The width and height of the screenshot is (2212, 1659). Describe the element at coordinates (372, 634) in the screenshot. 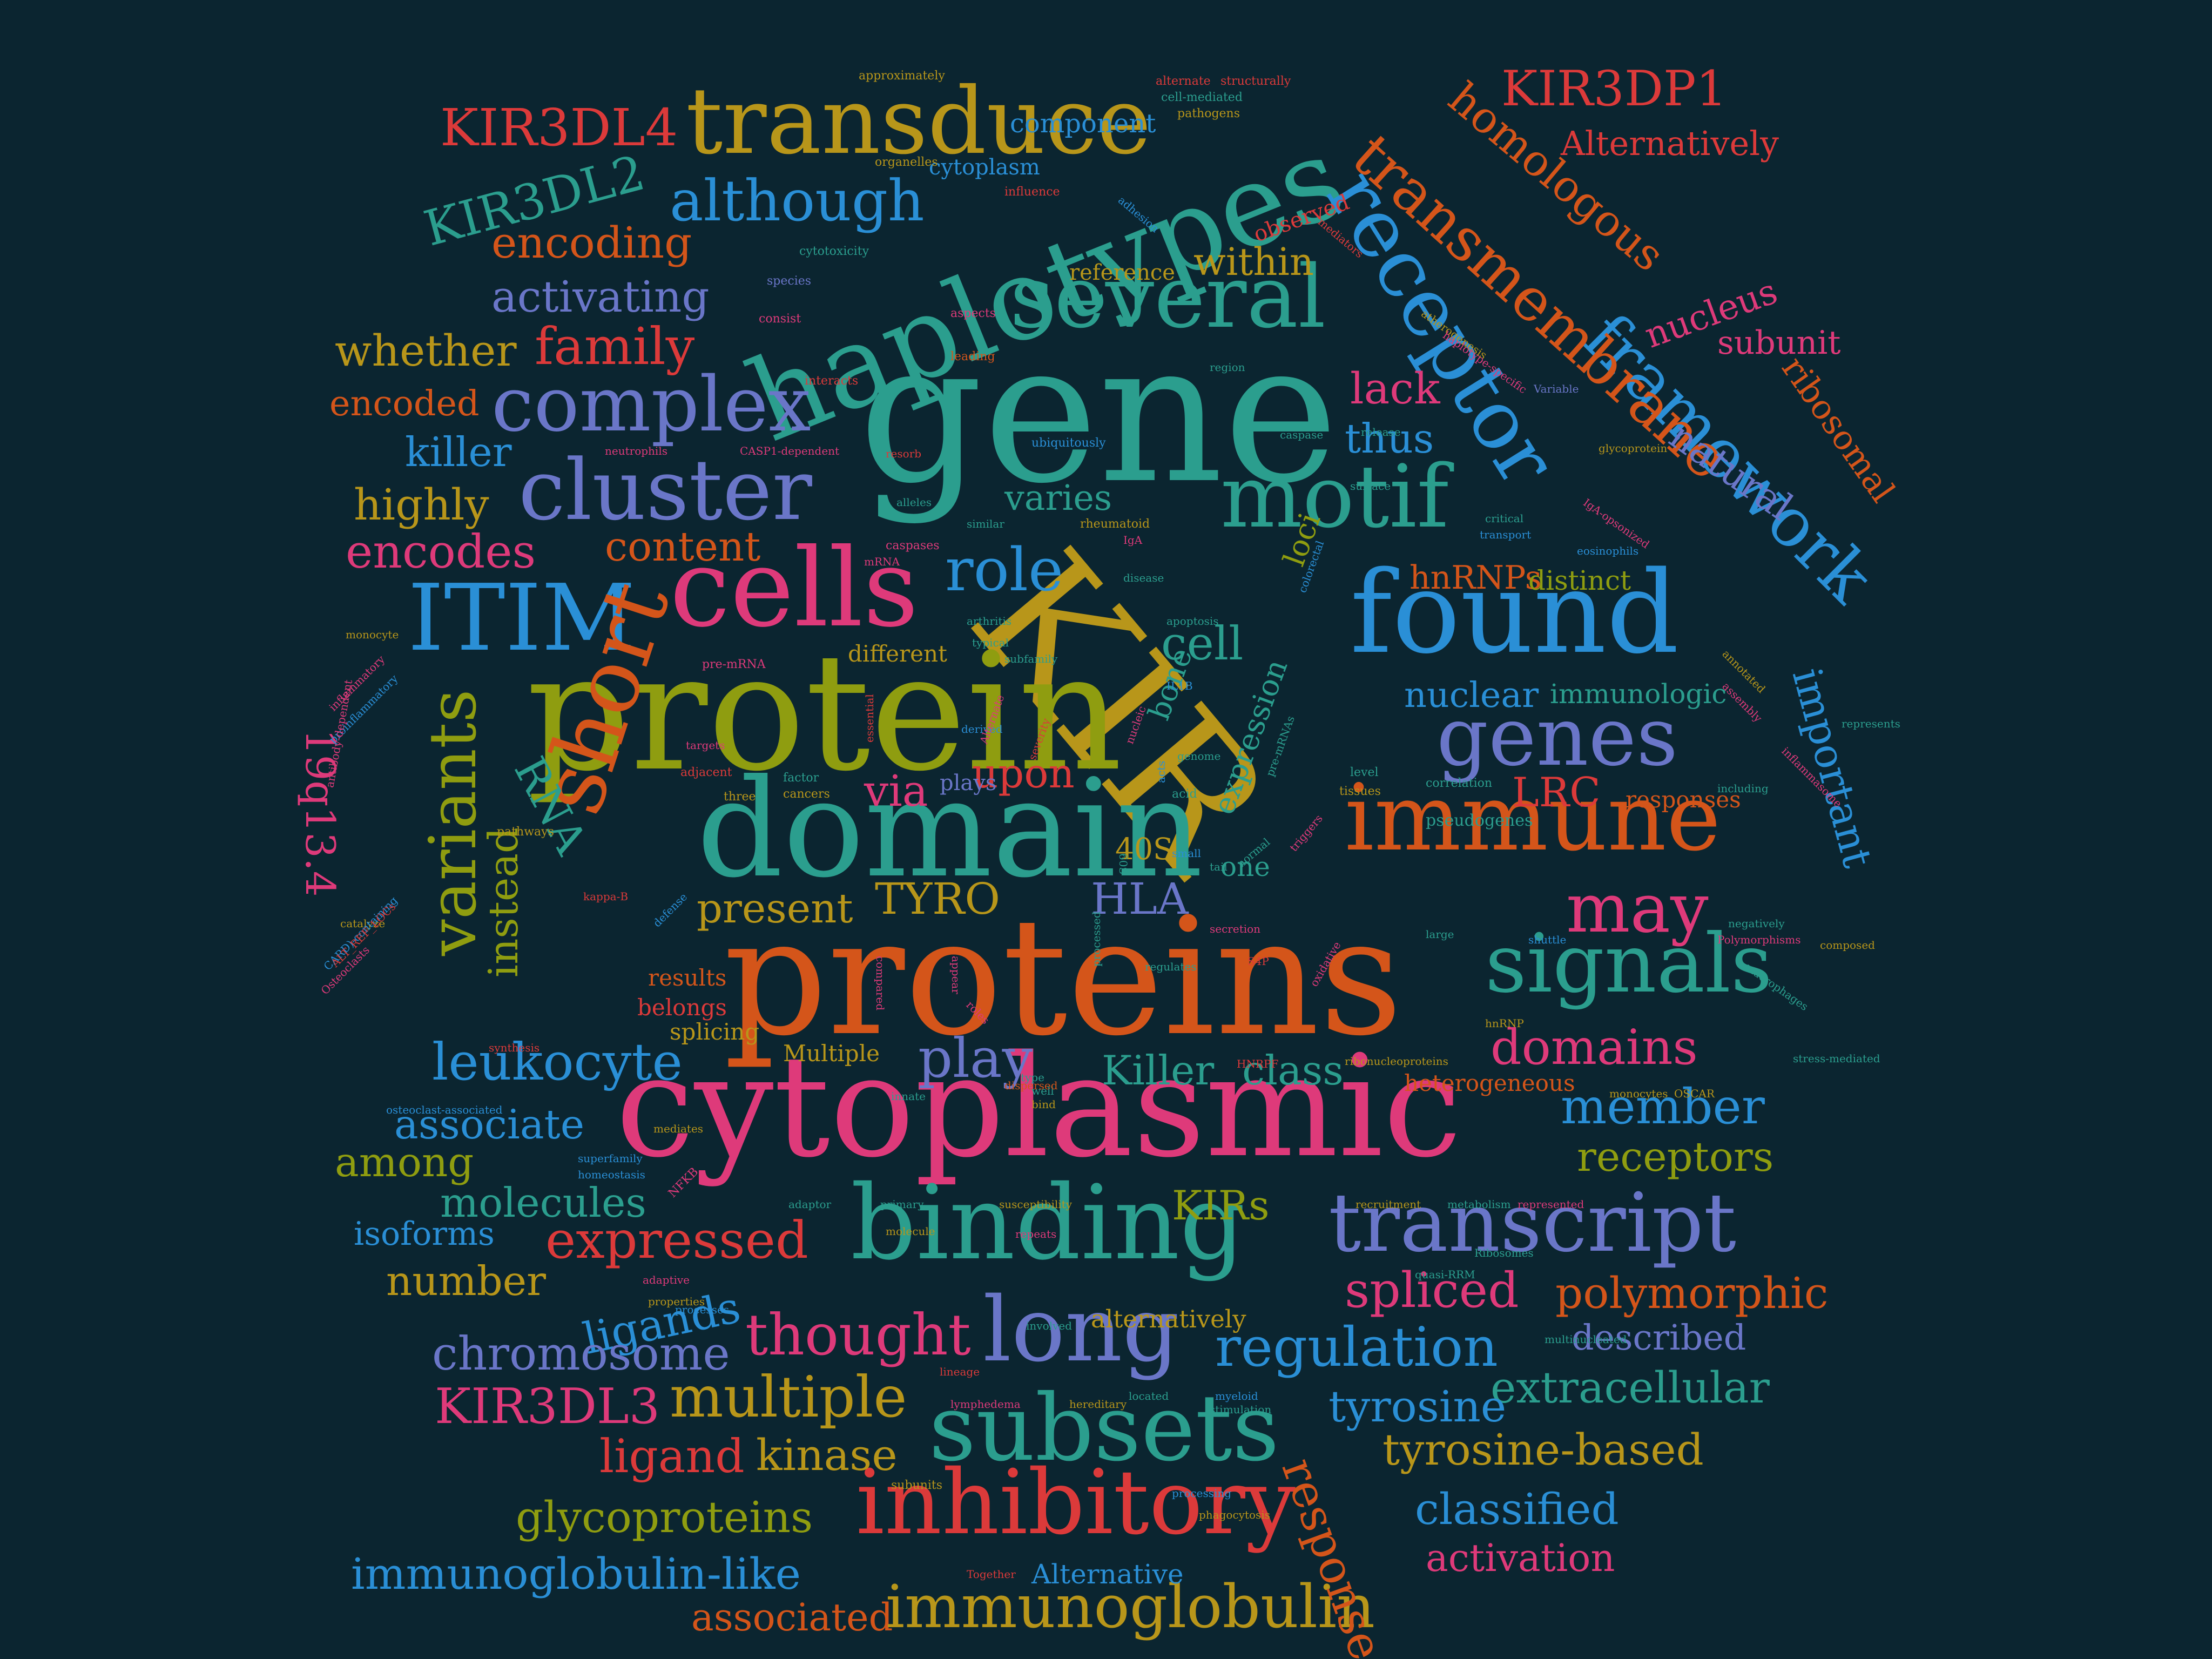

I see `word: monocyte` at that location.